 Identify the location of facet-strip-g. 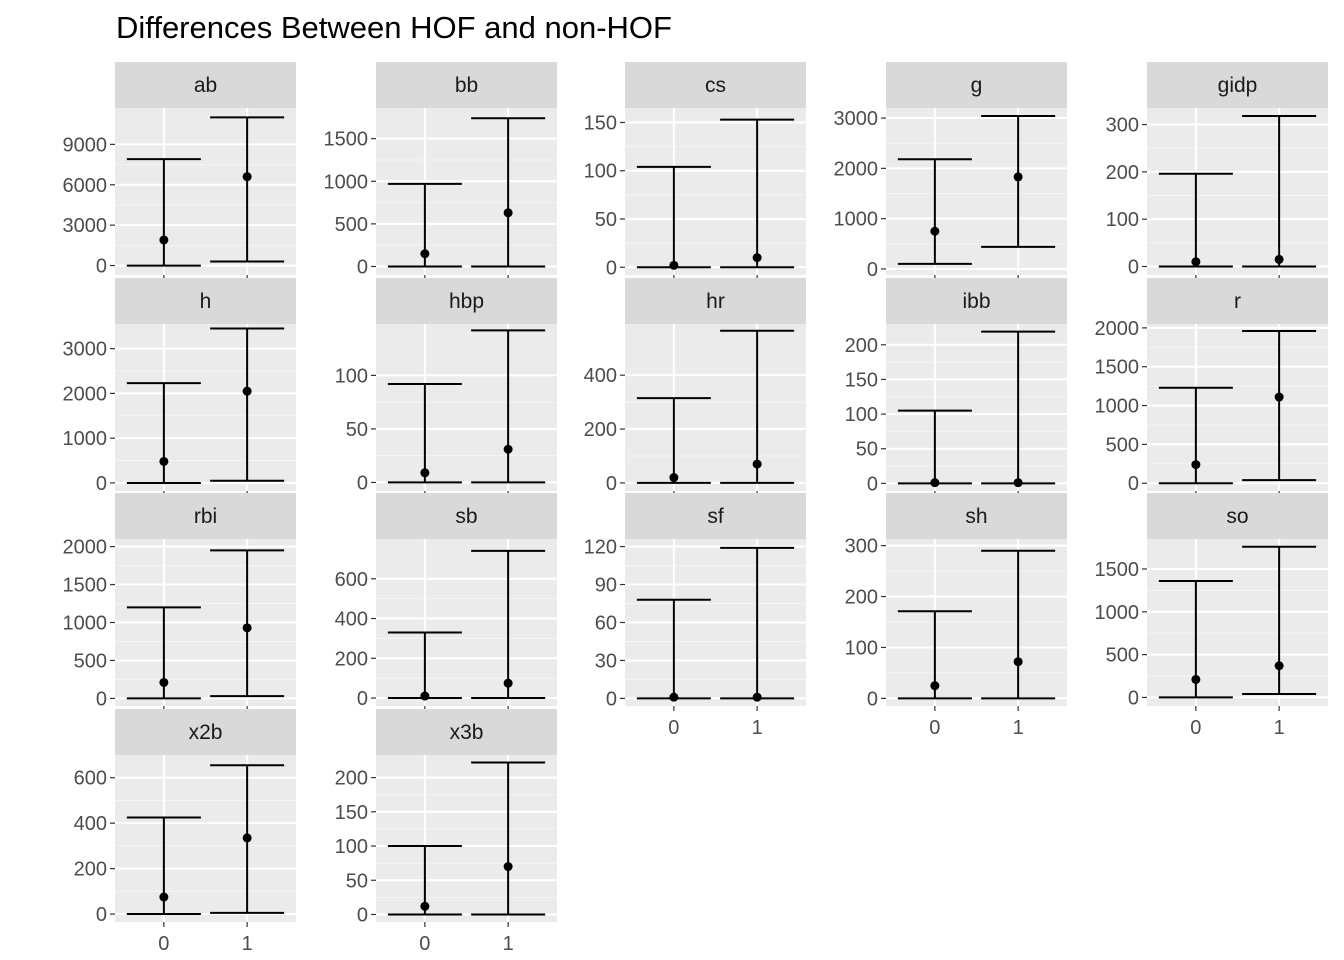
(976, 85).